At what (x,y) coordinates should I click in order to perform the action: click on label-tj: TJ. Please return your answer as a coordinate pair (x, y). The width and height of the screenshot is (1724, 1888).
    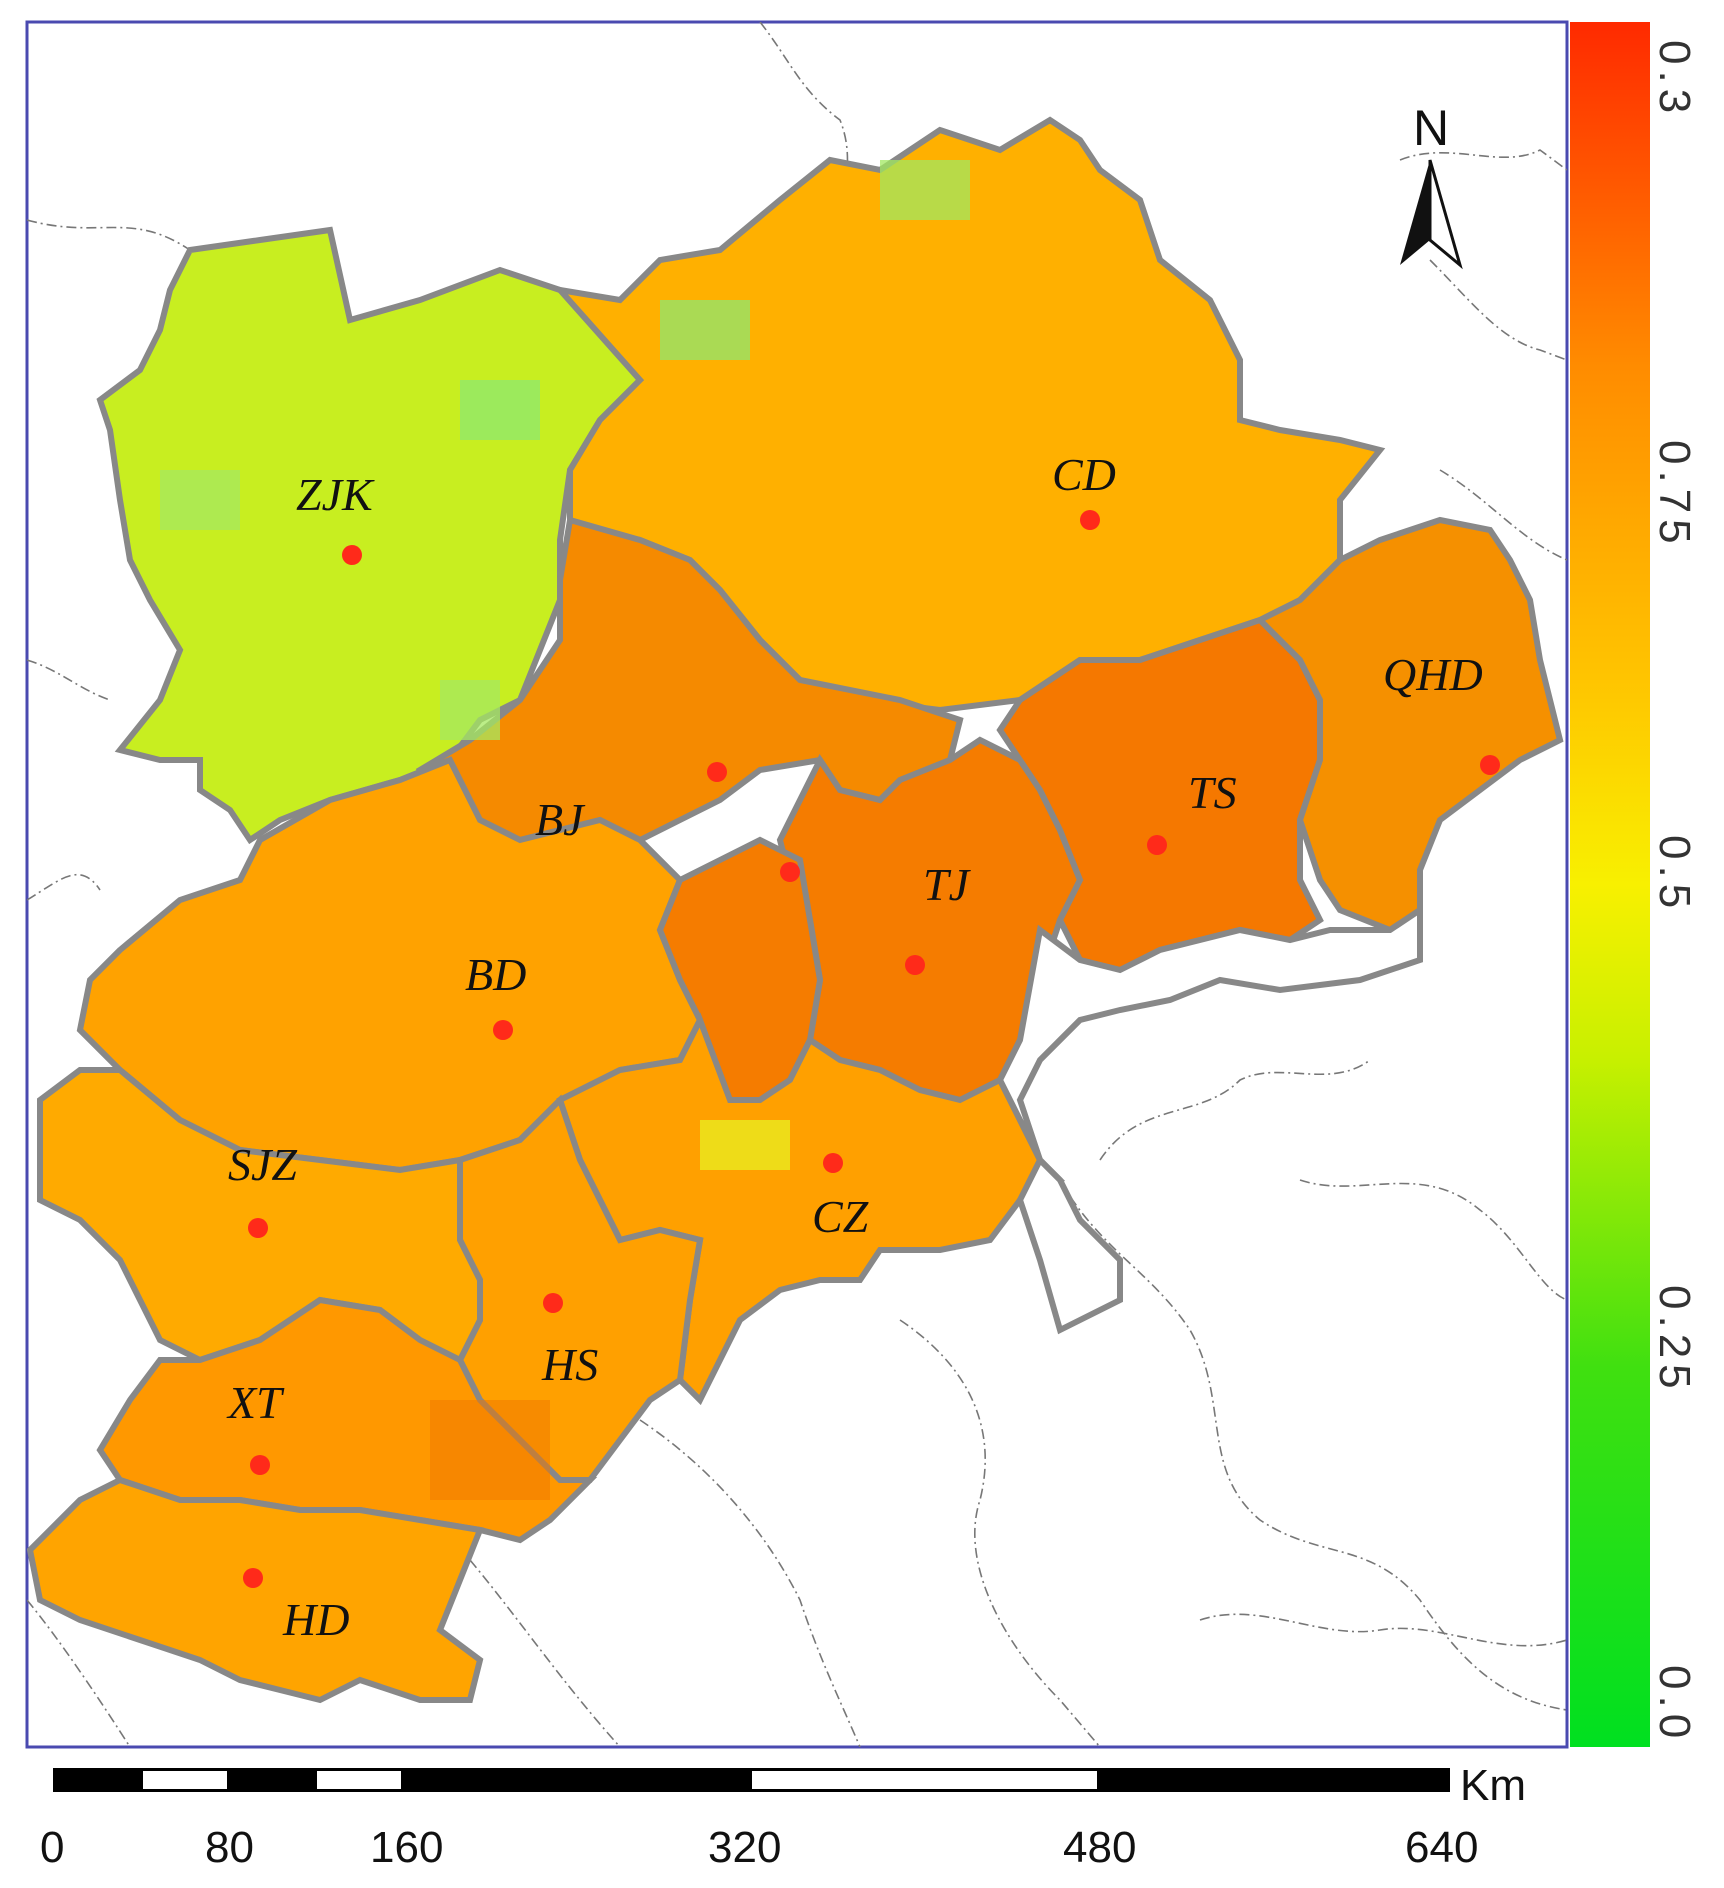
    Looking at the image, I should click on (947, 884).